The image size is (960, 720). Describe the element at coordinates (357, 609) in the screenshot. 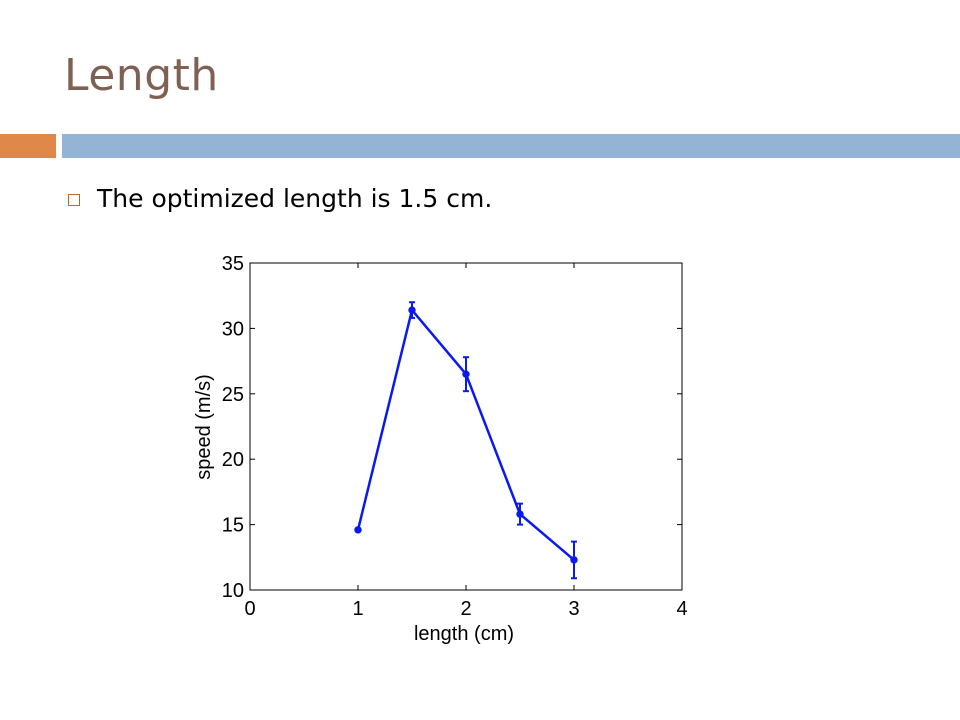

I see `x-tick-label: 1` at that location.